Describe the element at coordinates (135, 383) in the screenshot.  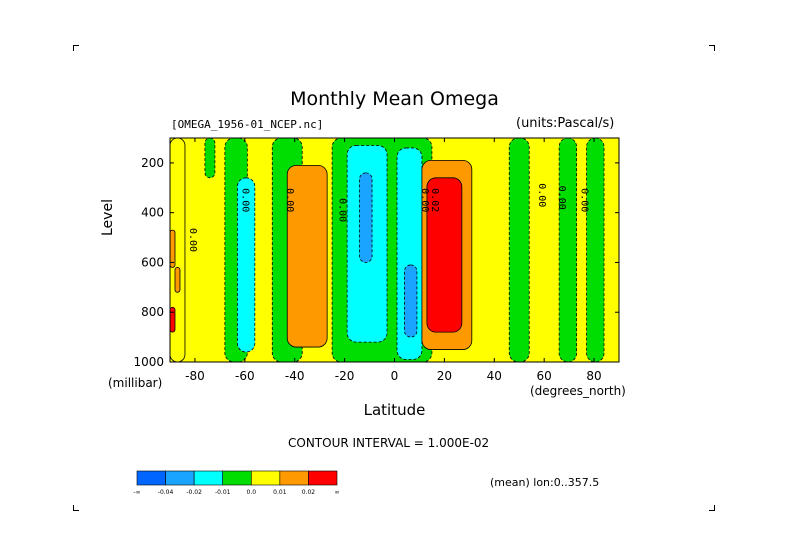
I see `y-axis-units: (millibar)` at that location.